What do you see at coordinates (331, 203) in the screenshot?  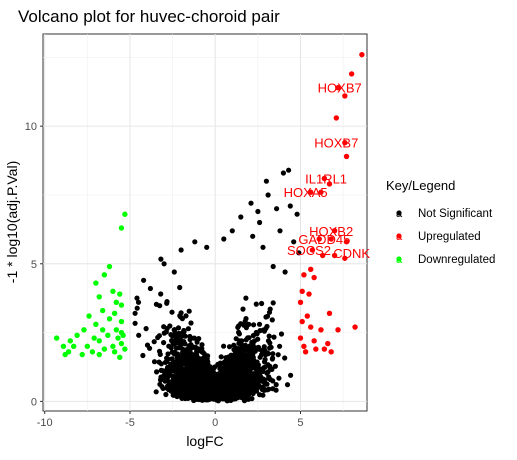 I see `series-upregulated` at bounding box center [331, 203].